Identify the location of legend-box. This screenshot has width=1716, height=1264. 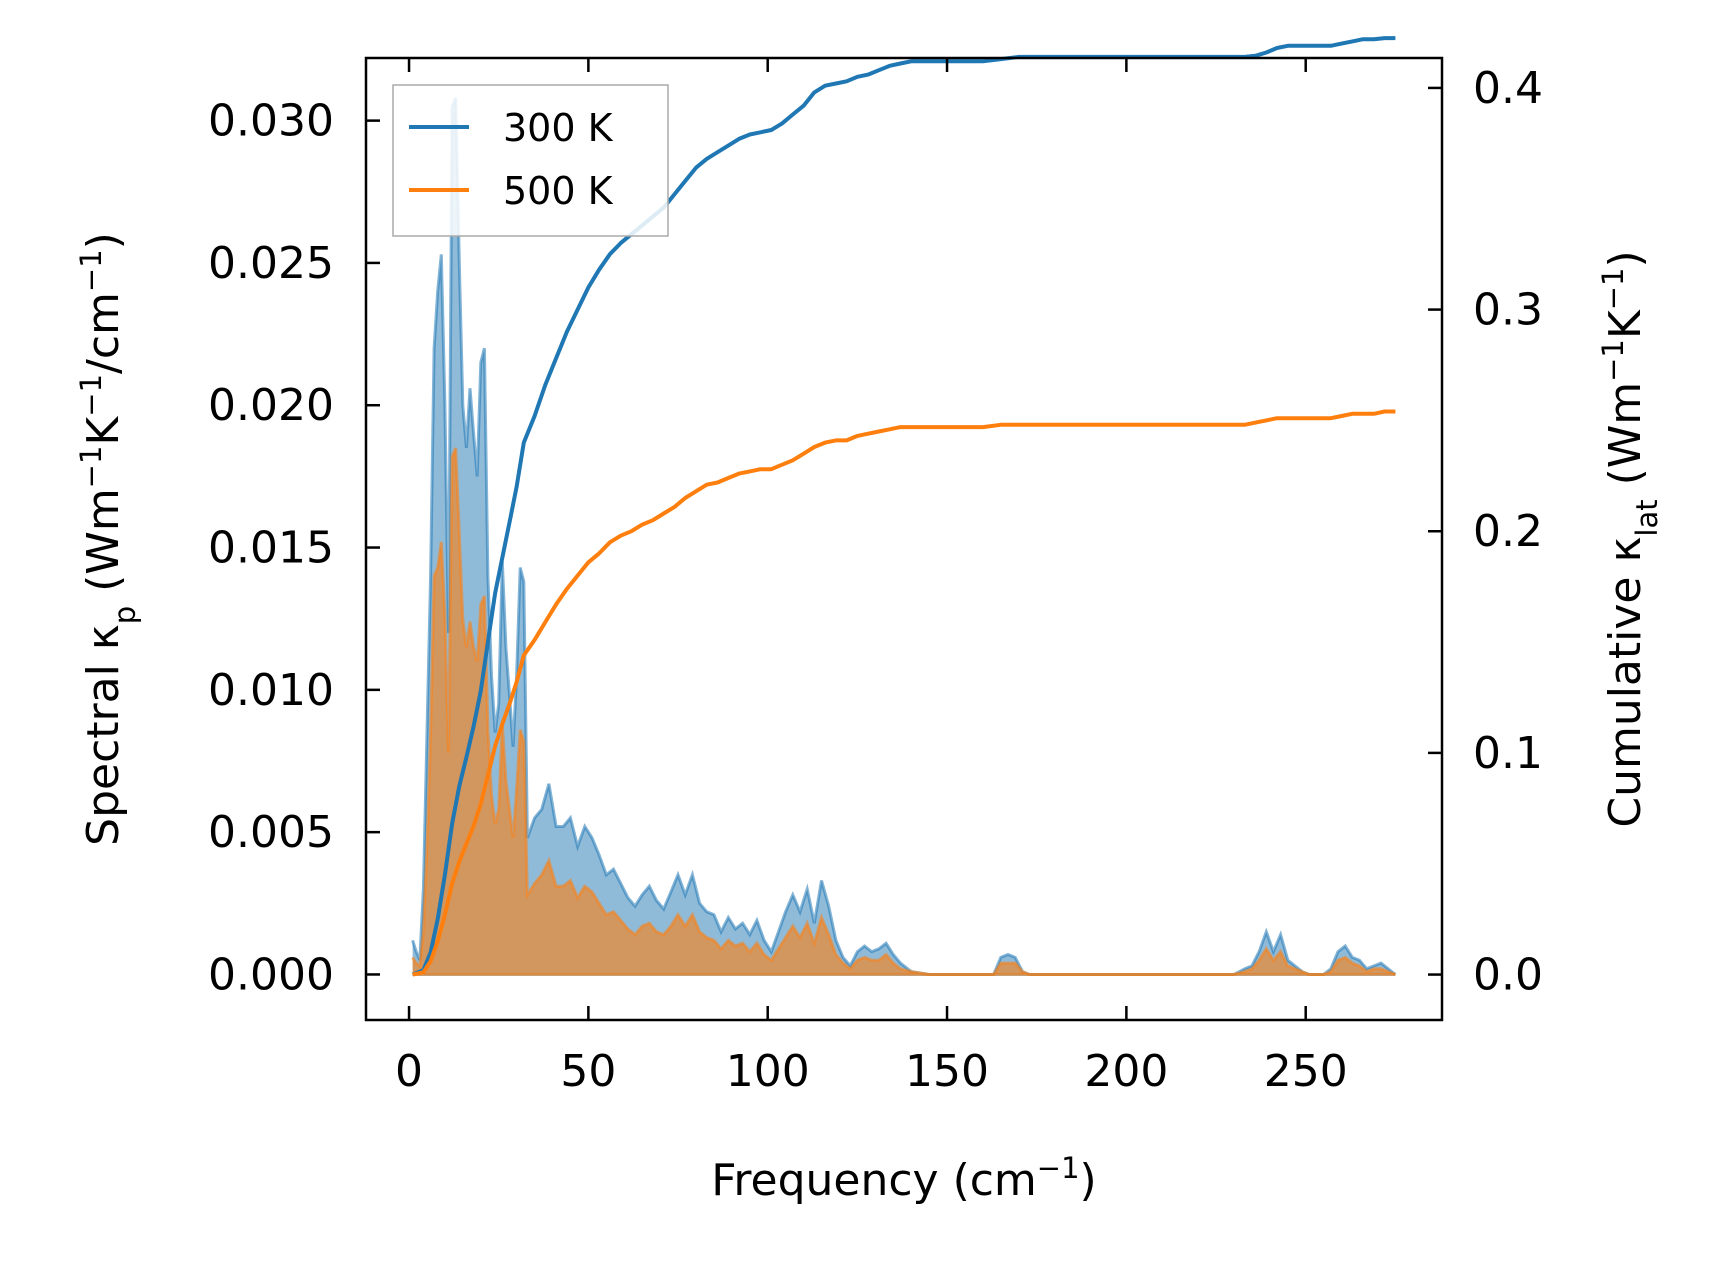
(530, 160).